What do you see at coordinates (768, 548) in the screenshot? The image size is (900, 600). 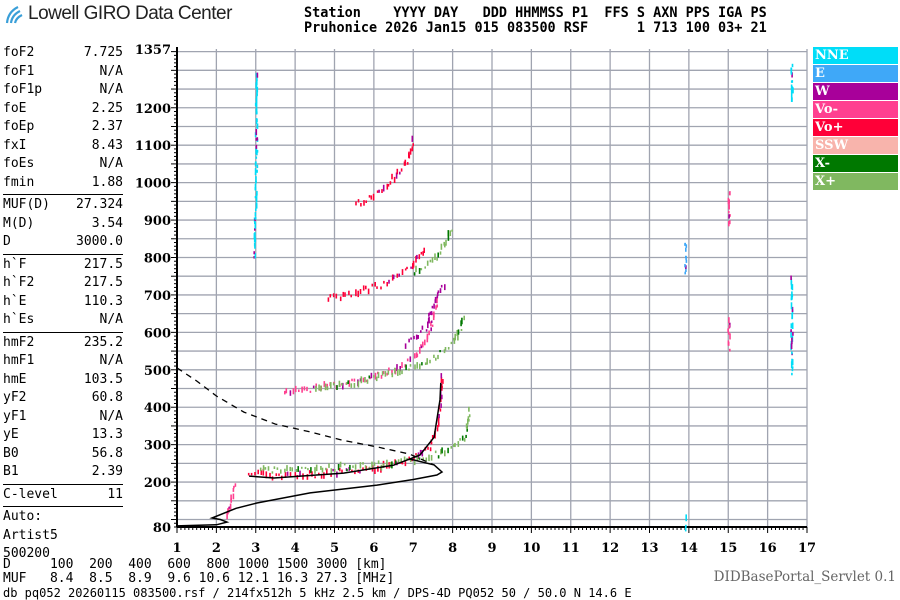 I see `x-tick-label: 16` at bounding box center [768, 548].